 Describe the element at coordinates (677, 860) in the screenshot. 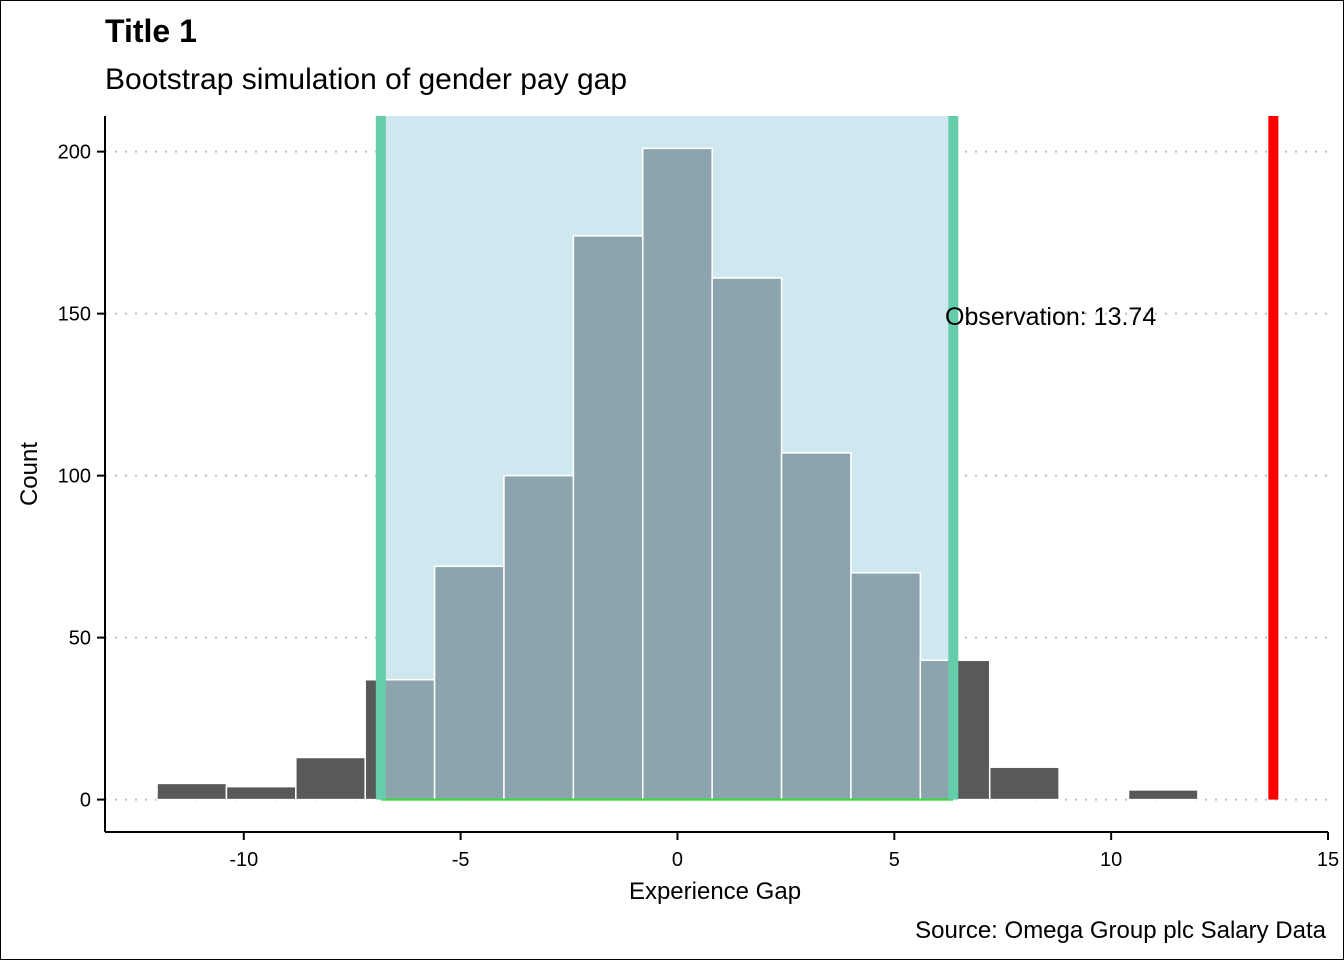

I see `x-tick-label: 0` at that location.